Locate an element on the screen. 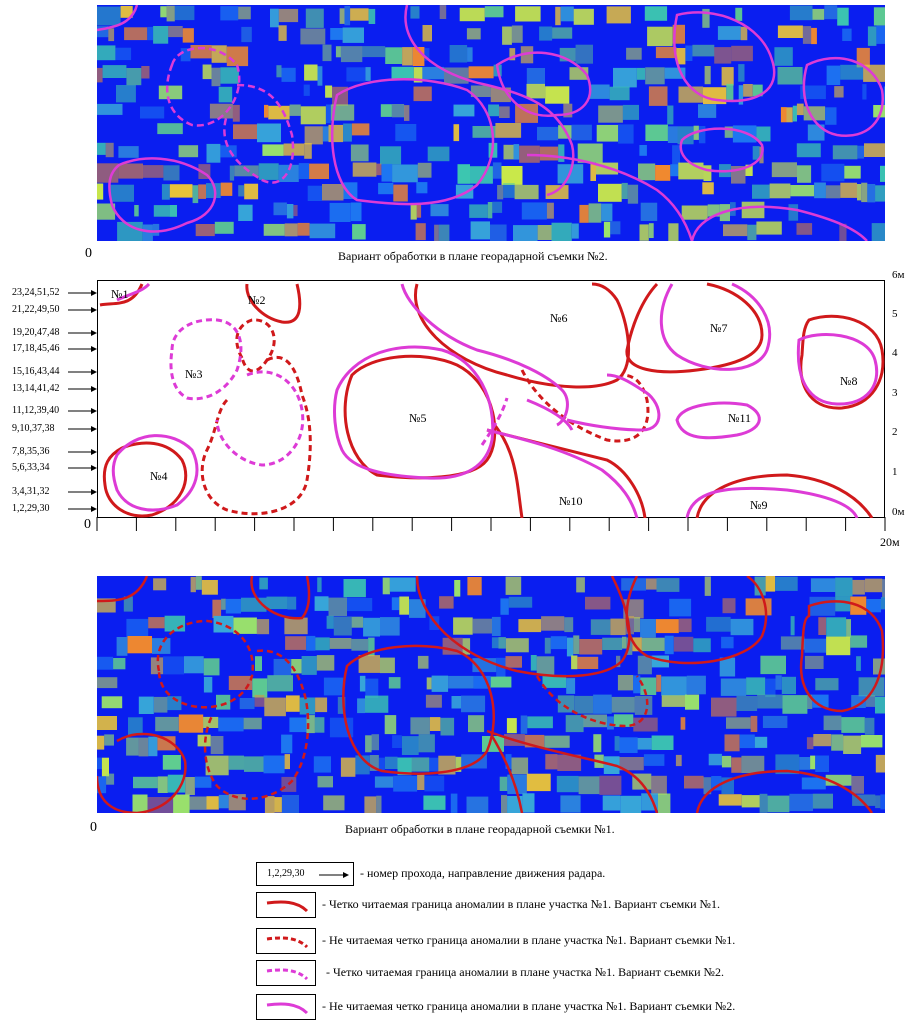 The image size is (921, 1030). top-panel-origin: 0 is located at coordinates (88, 253).